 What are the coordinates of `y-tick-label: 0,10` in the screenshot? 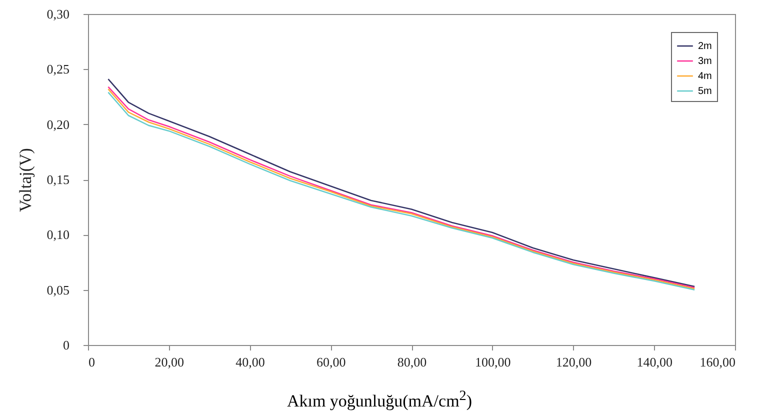 It's located at (58, 234).